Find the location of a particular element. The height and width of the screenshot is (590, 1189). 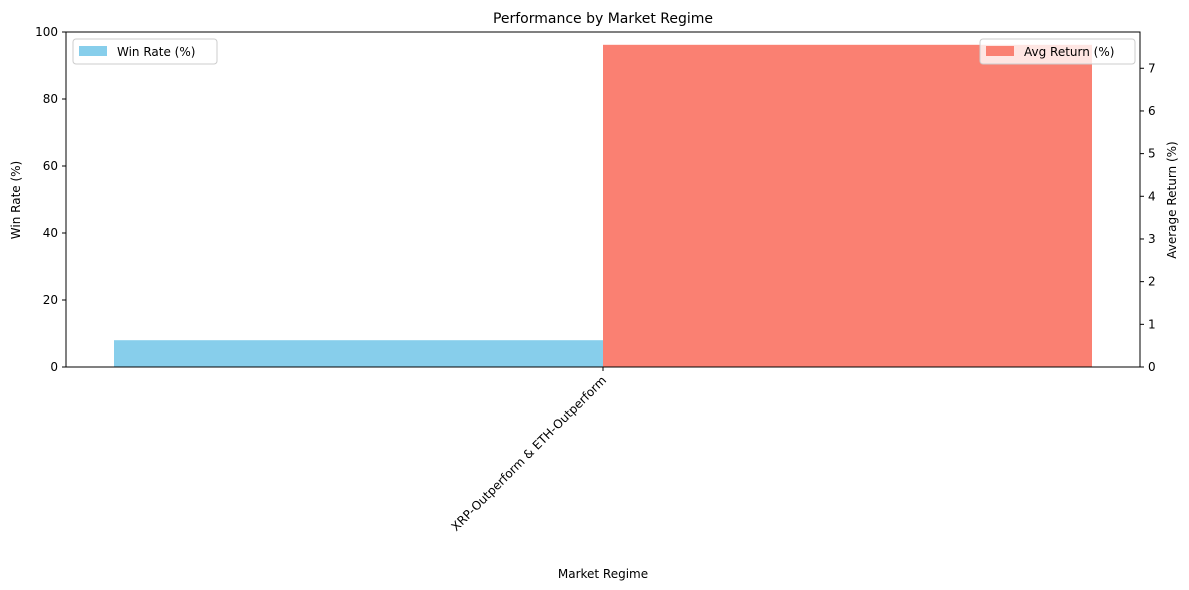

right-tick-label: 0 is located at coordinates (1152, 367).